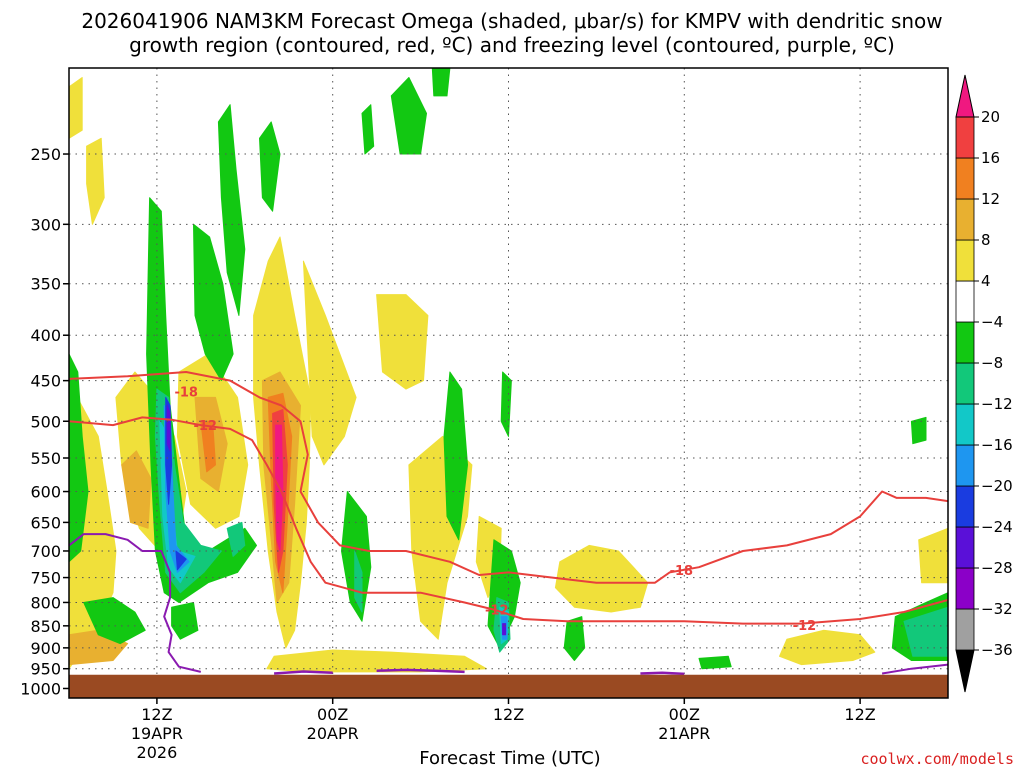 The width and height of the screenshot is (1024, 768). What do you see at coordinates (997, 609) in the screenshot?
I see `colorbar-label: −32` at bounding box center [997, 609].